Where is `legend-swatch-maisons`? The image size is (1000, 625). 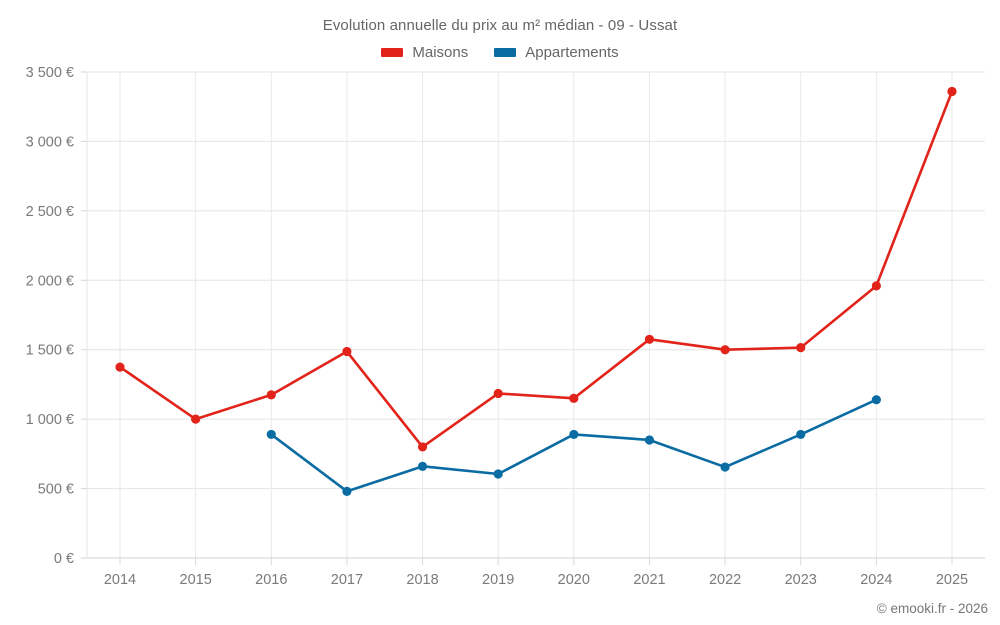
legend-swatch-maisons is located at coordinates (392, 52).